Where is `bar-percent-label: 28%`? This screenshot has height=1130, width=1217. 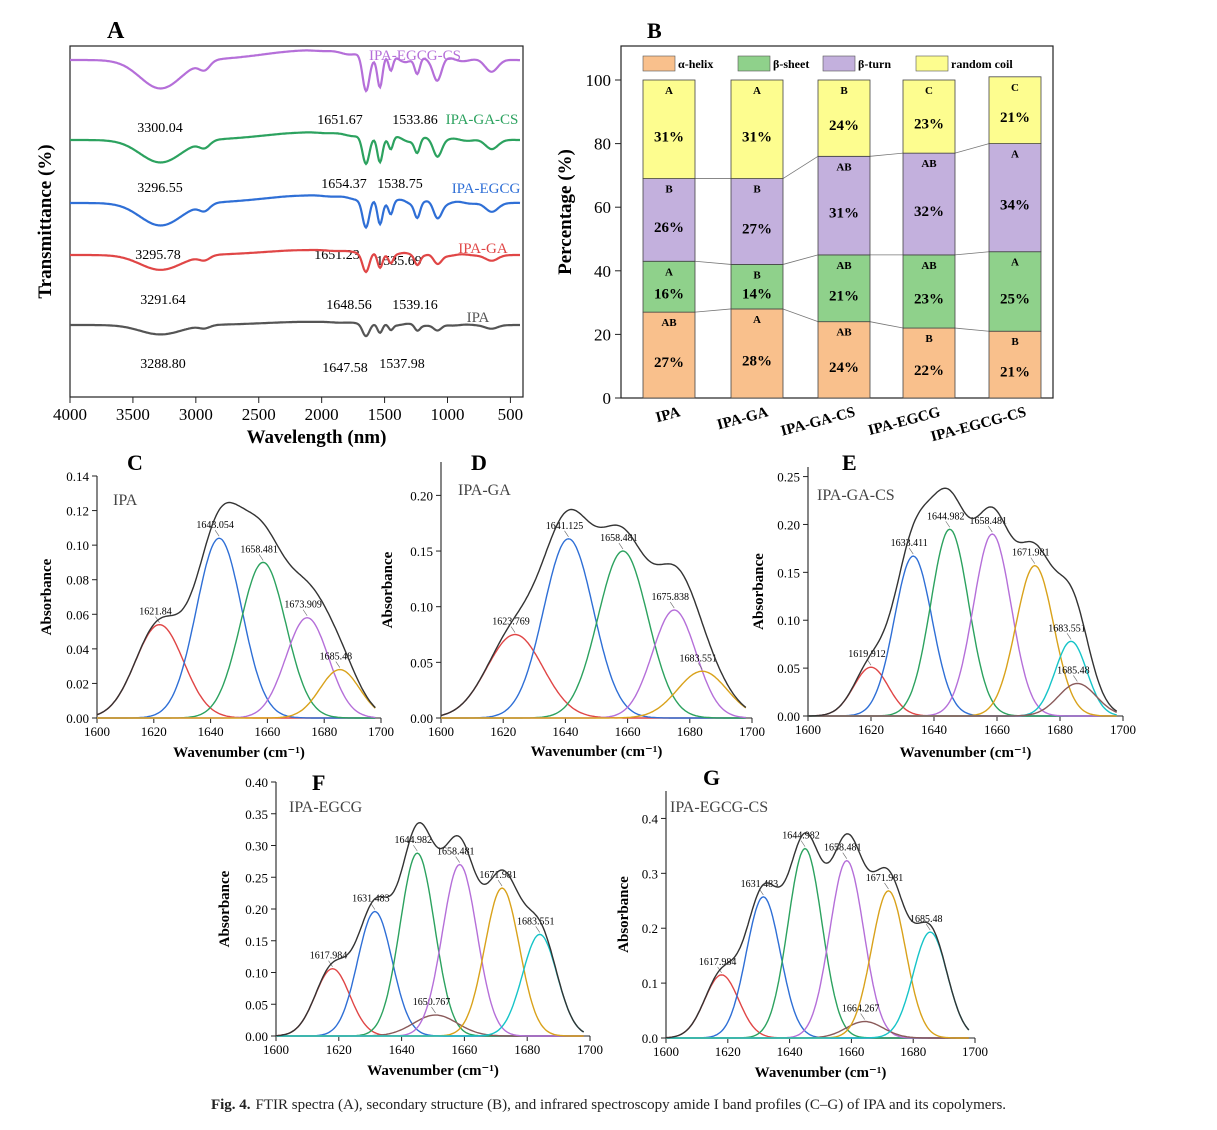
bar-percent-label: 28% is located at coordinates (757, 361).